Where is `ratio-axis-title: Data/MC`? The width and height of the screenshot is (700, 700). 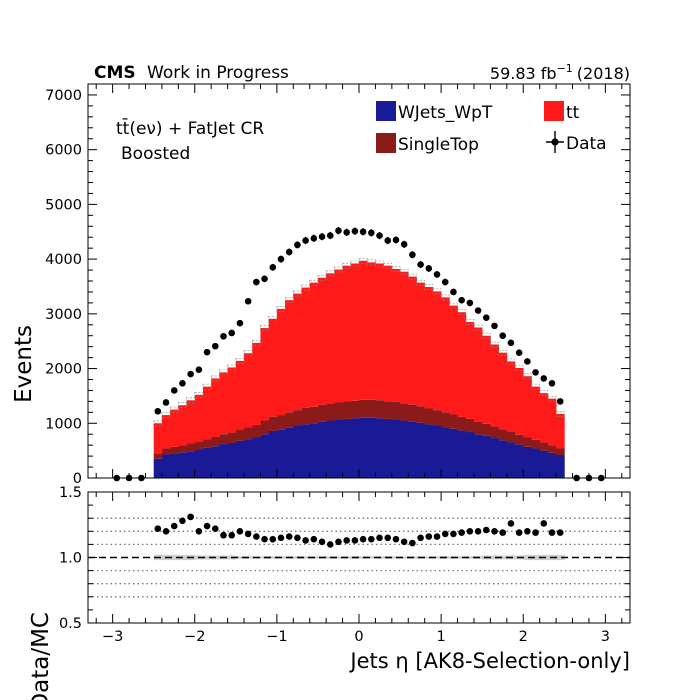
ratio-axis-title: Data/MC is located at coordinates (41, 656).